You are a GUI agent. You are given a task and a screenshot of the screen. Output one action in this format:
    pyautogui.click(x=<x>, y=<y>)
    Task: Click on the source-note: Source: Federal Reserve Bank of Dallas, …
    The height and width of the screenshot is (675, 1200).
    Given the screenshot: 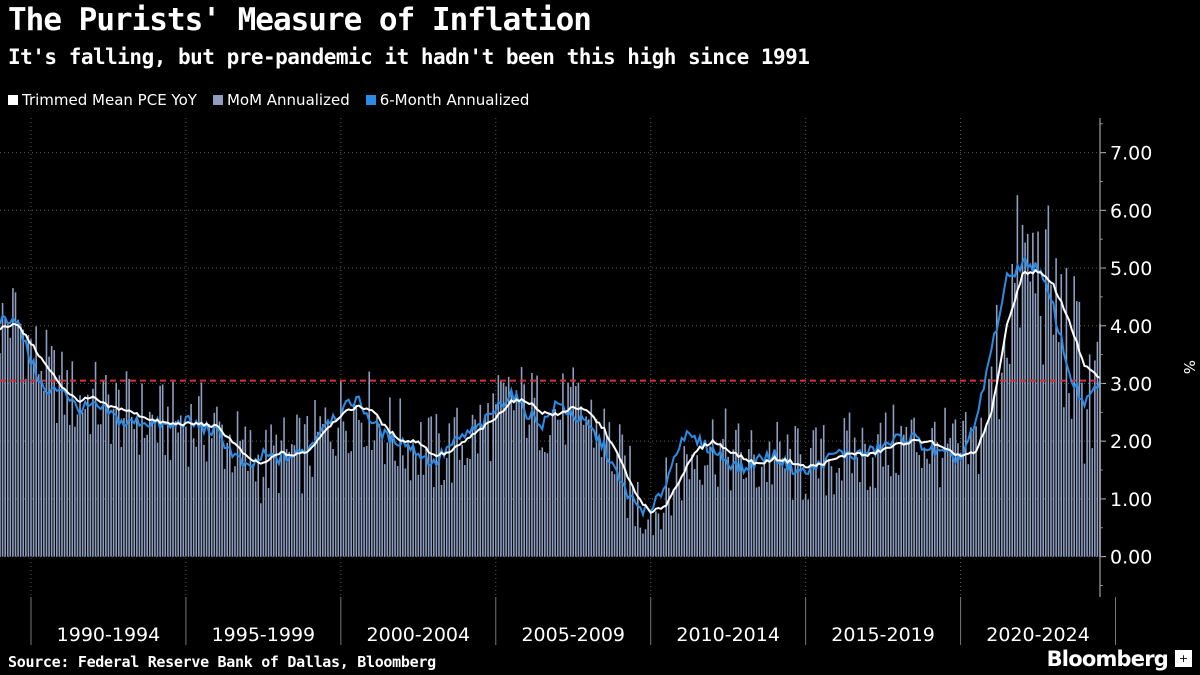 What is the action you would take?
    pyautogui.click(x=222, y=662)
    